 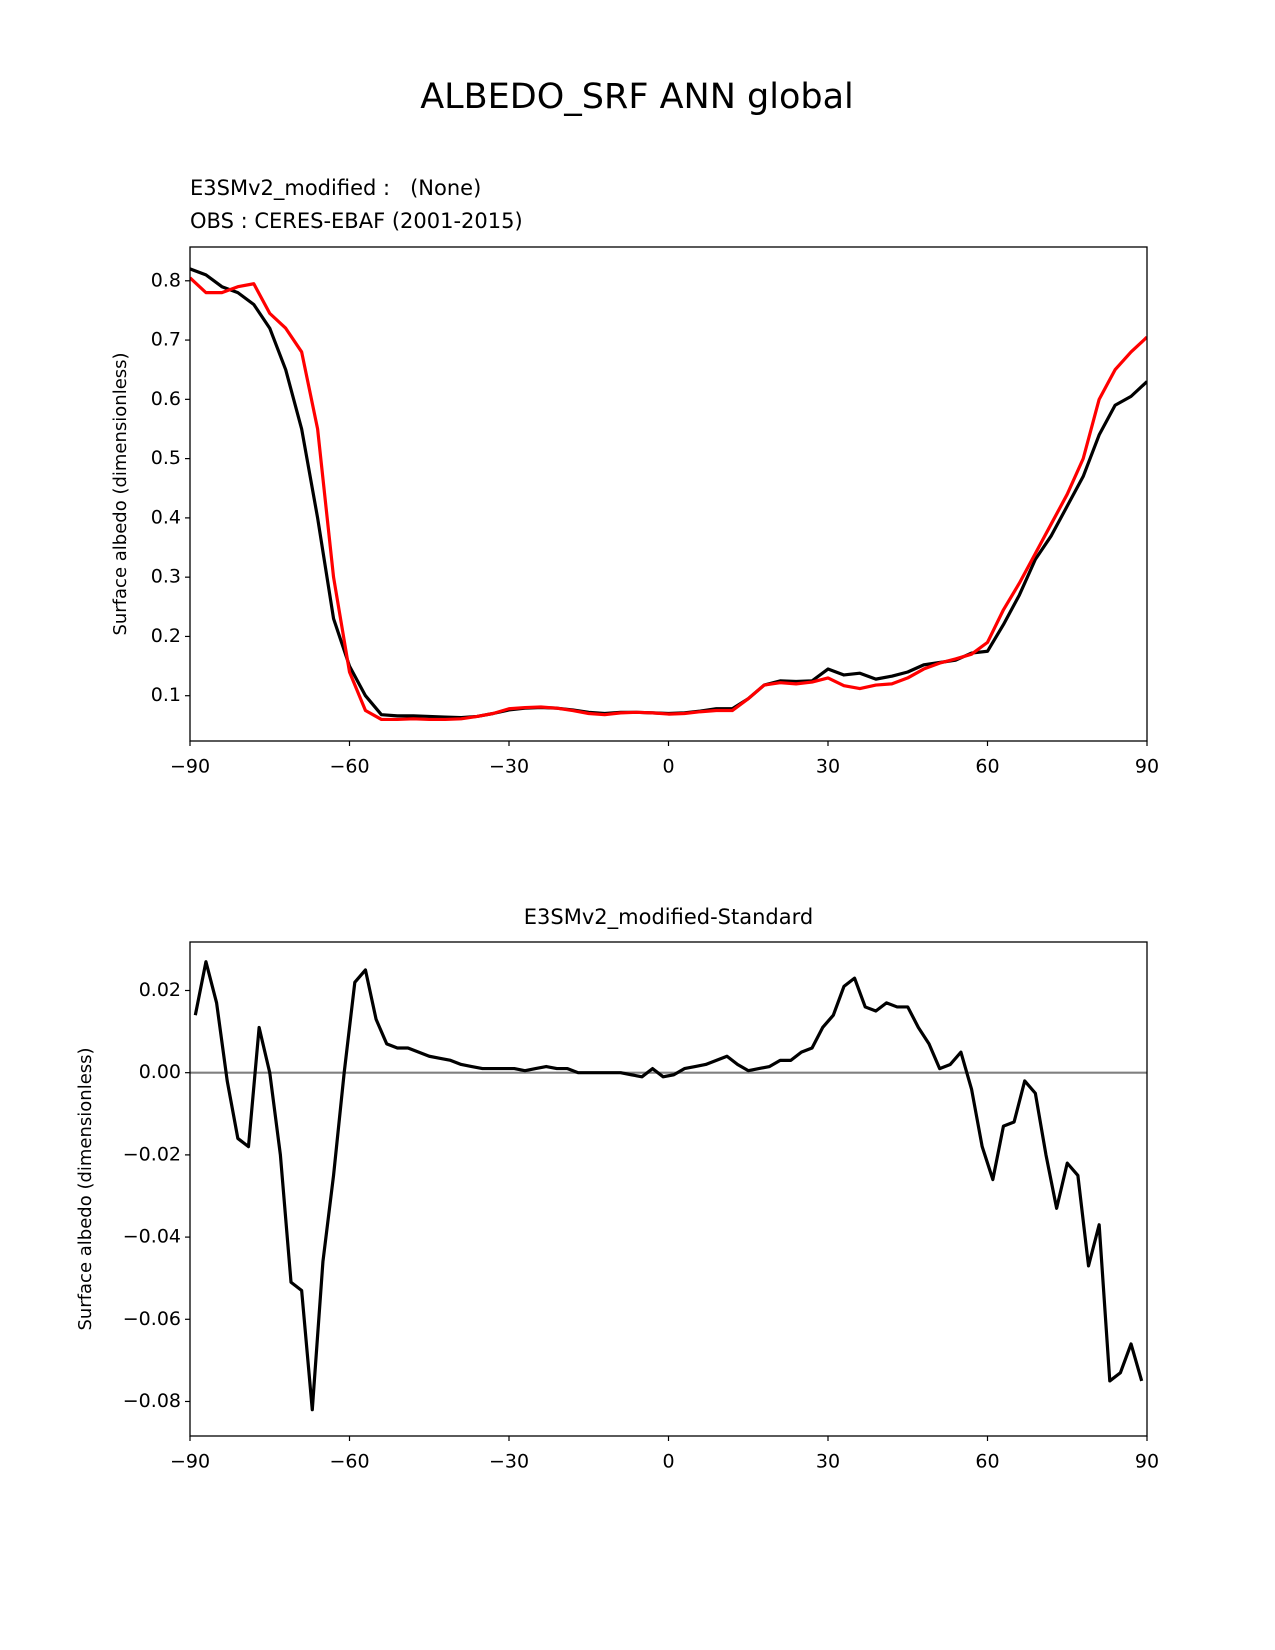 What do you see at coordinates (166, 577) in the screenshot?
I see `y-tick-label: 0.3` at bounding box center [166, 577].